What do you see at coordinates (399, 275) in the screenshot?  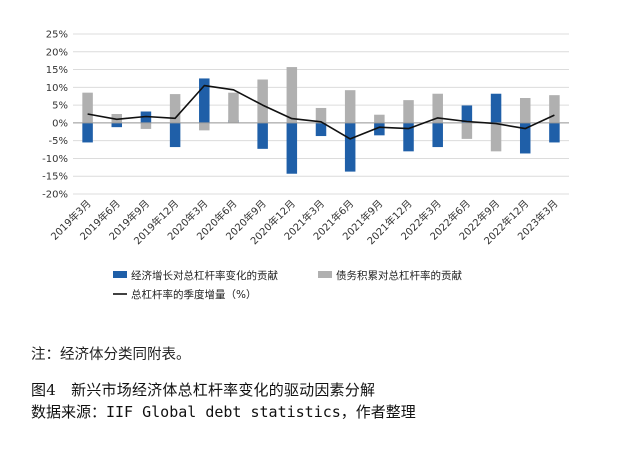 I see `legend-label-gray: 债务积累对总杠杆率的贡献` at bounding box center [399, 275].